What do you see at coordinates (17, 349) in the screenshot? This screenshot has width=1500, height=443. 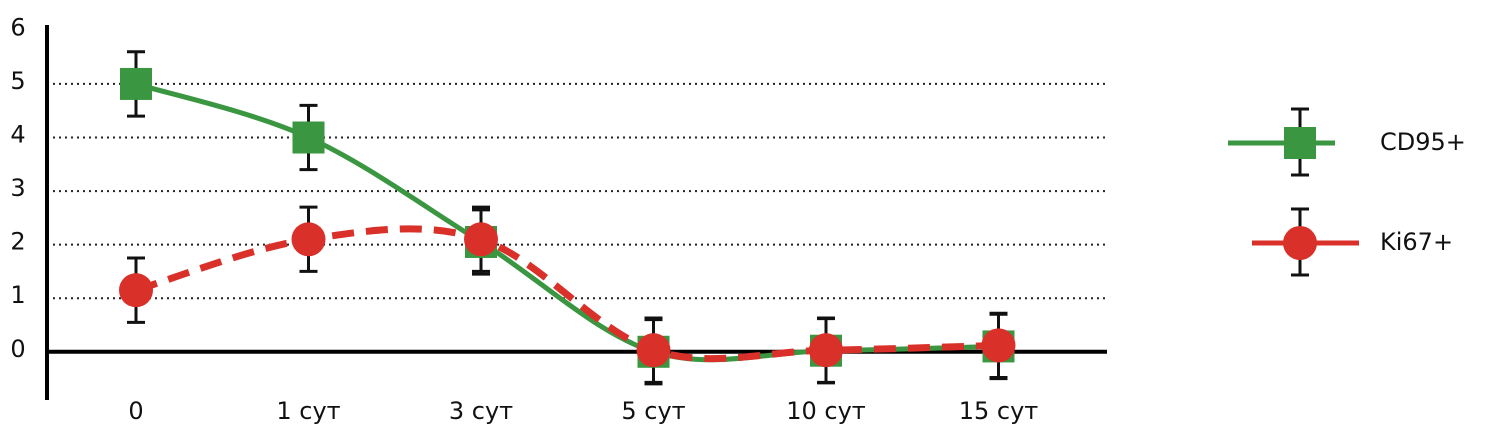 I see `y-tick-label: 0` at bounding box center [17, 349].